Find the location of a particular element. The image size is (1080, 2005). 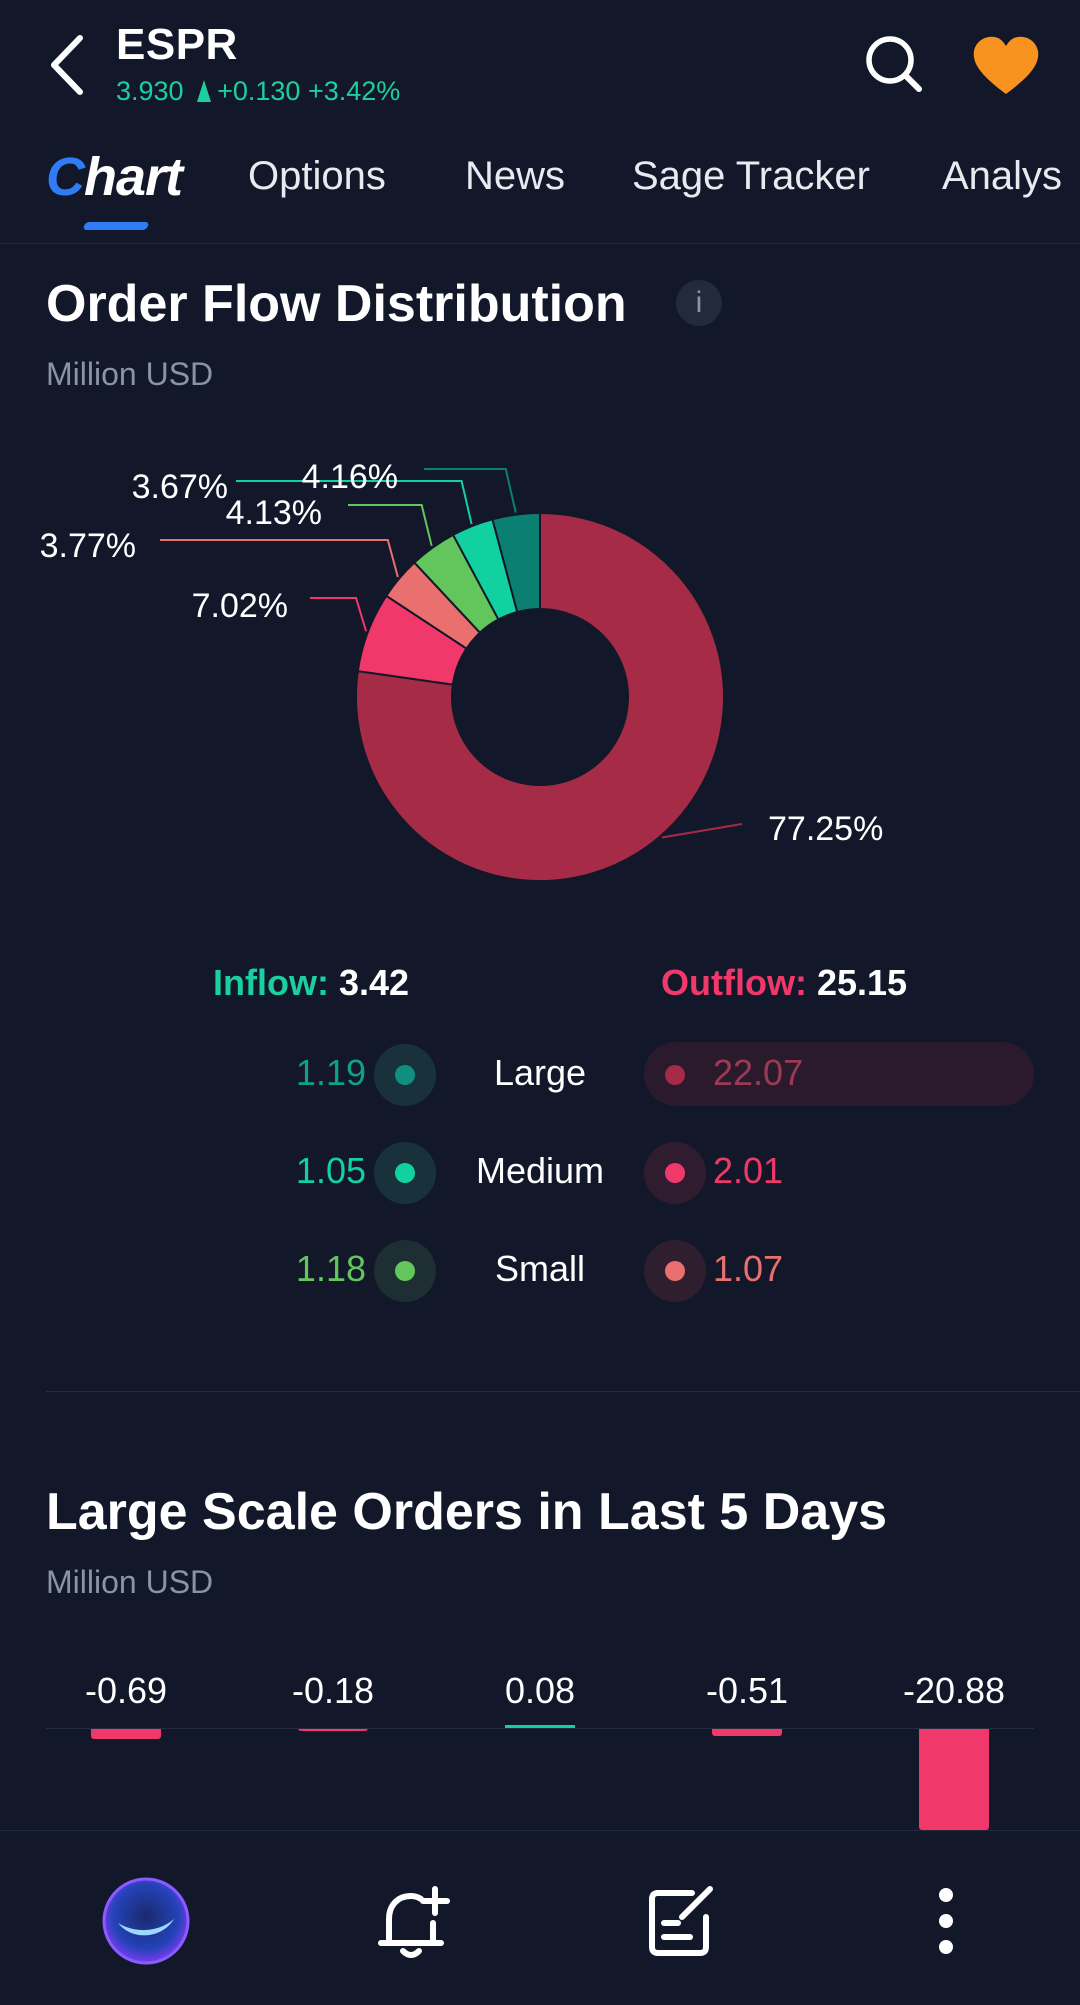

small-outflow-value: 1.07 is located at coordinates (748, 1268).